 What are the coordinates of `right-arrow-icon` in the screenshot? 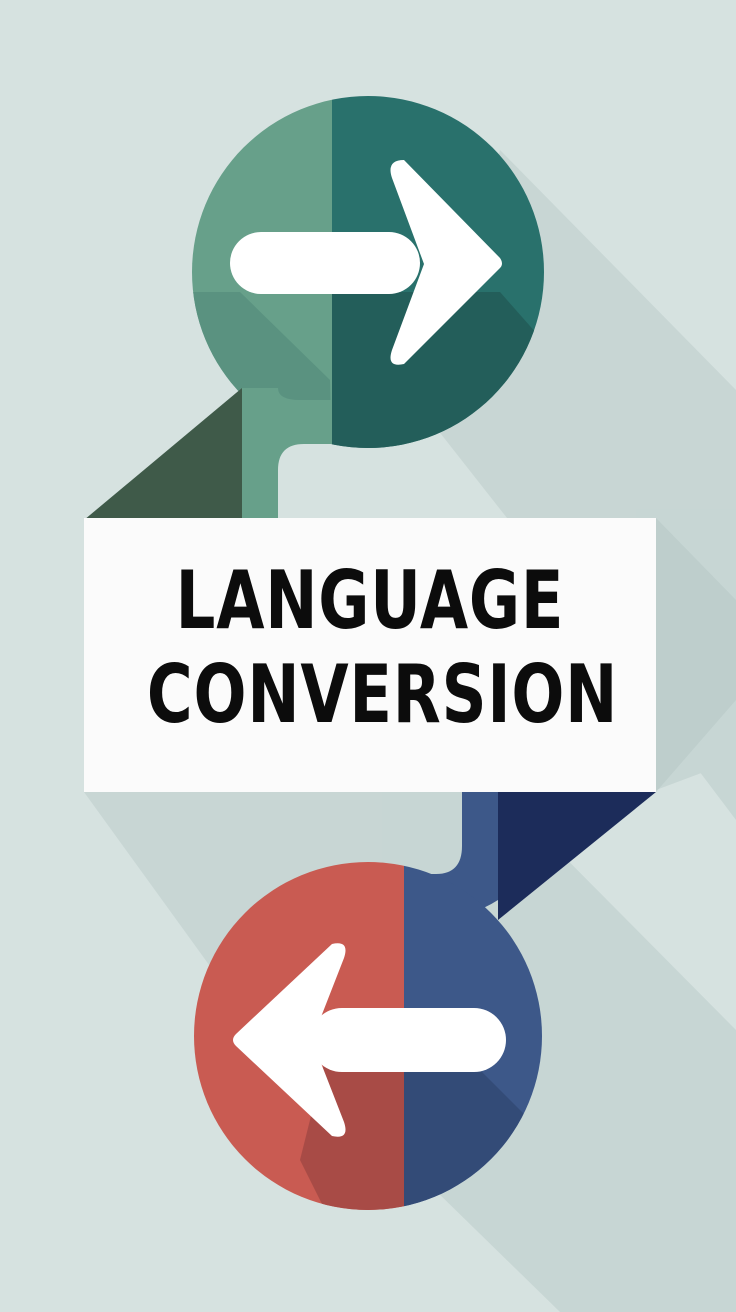 It's located at (366, 262).